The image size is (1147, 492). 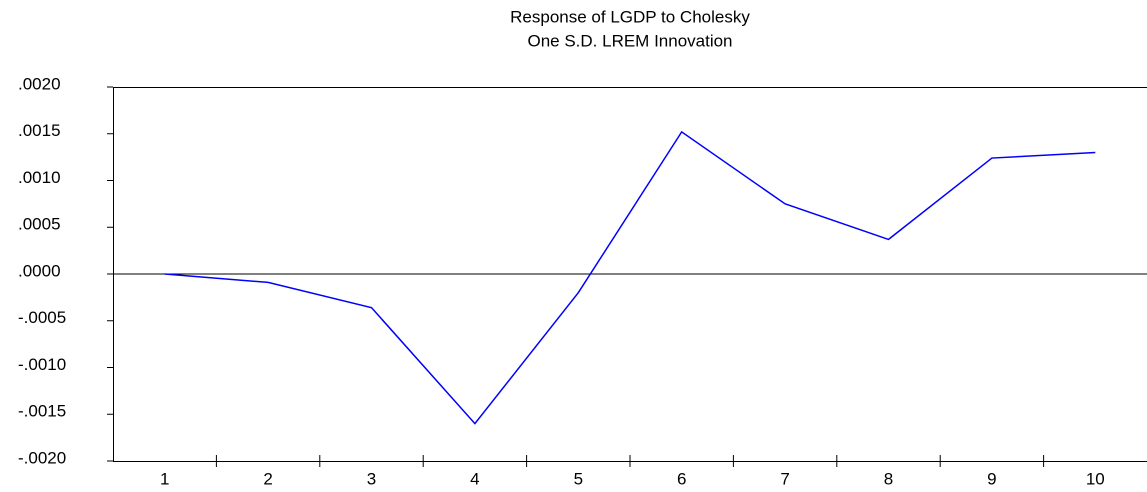 What do you see at coordinates (681, 478) in the screenshot?
I see `x-tick-label: 6` at bounding box center [681, 478].